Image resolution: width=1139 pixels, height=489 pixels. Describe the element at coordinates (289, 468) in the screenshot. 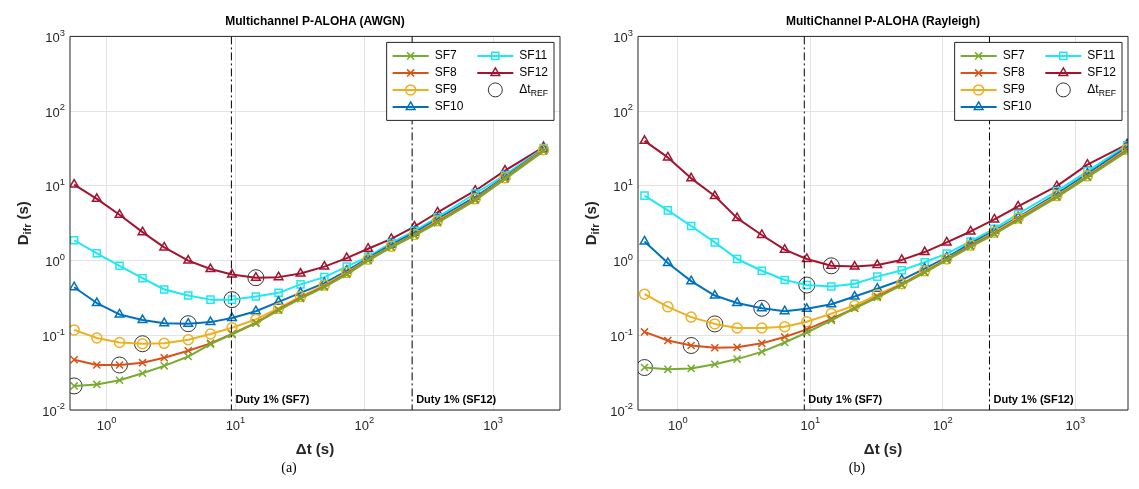

I see `text: (a)` at that location.